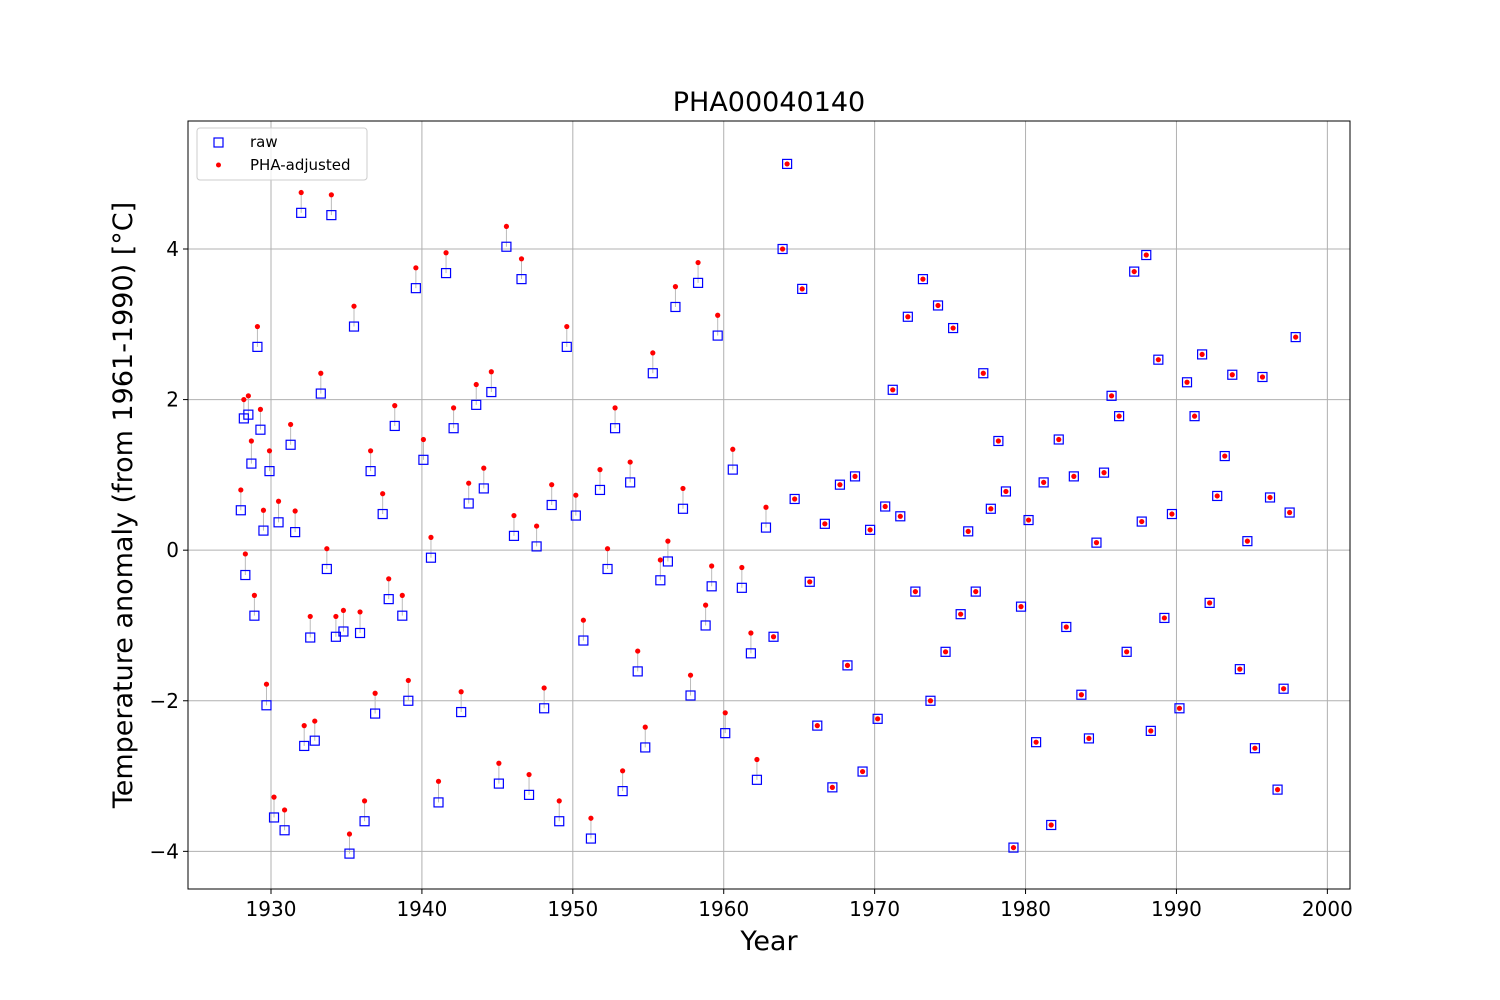 The width and height of the screenshot is (1500, 1000). What do you see at coordinates (164, 701) in the screenshot?
I see `y-tick-label: −2` at bounding box center [164, 701].